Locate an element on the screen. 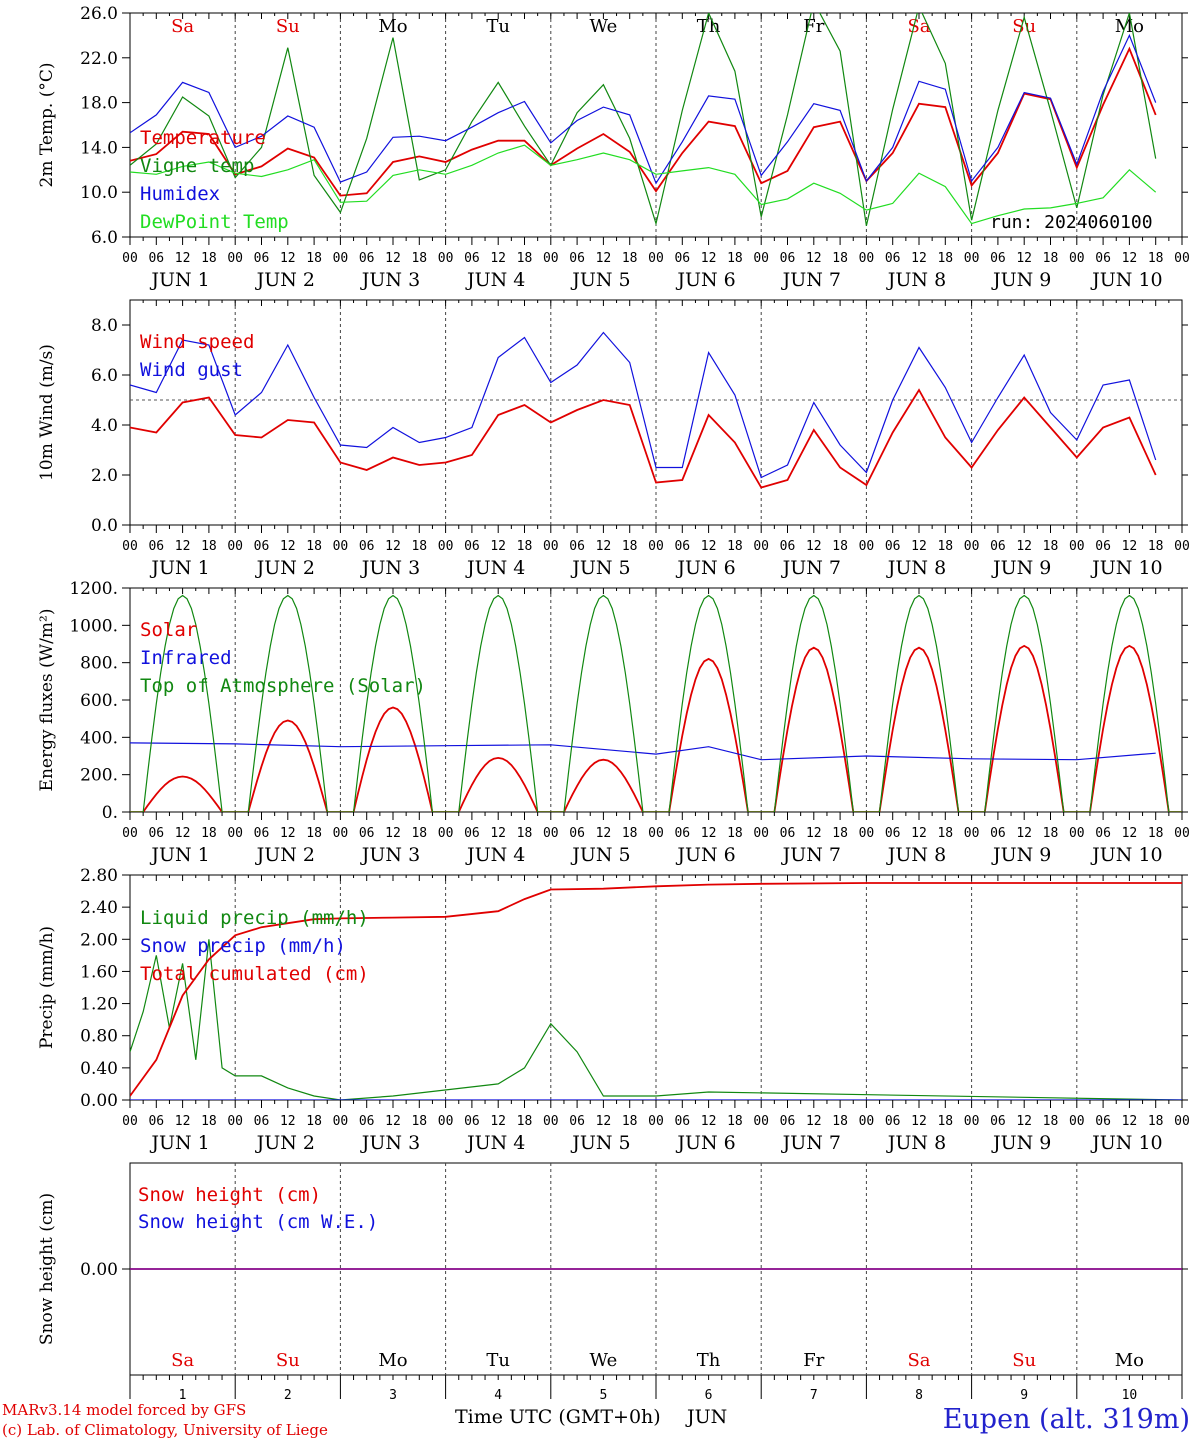 The image size is (1194, 1440). date-label: JUN 5 is located at coordinates (600, 1143).